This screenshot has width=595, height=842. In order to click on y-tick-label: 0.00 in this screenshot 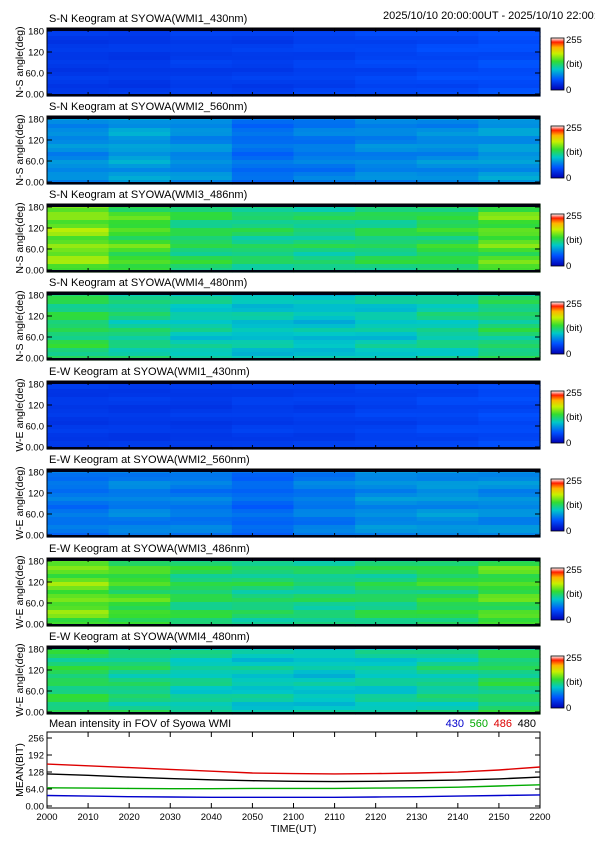, I will do `click(35, 536)`.